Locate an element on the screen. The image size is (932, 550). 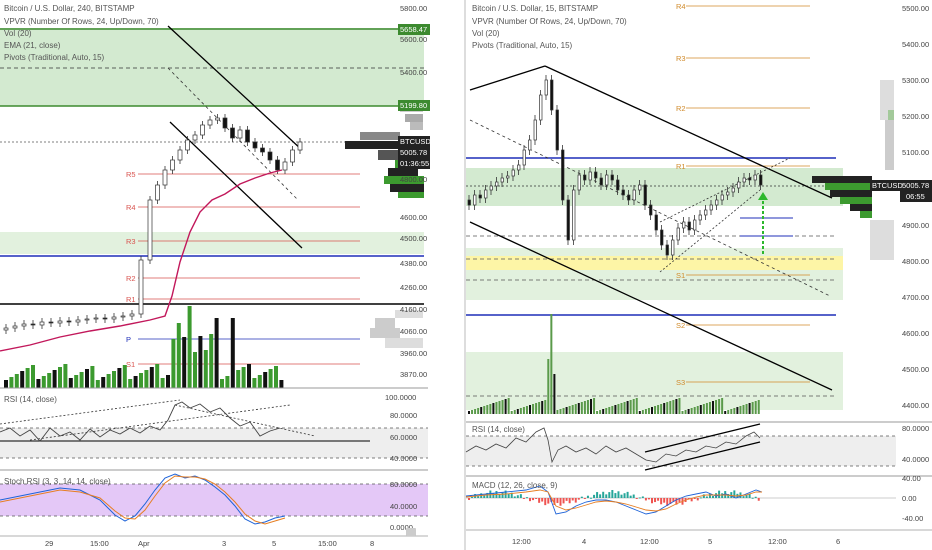
left-study-4: Pivots (Traditional, Auto, 15) is located at coordinates (54, 57).